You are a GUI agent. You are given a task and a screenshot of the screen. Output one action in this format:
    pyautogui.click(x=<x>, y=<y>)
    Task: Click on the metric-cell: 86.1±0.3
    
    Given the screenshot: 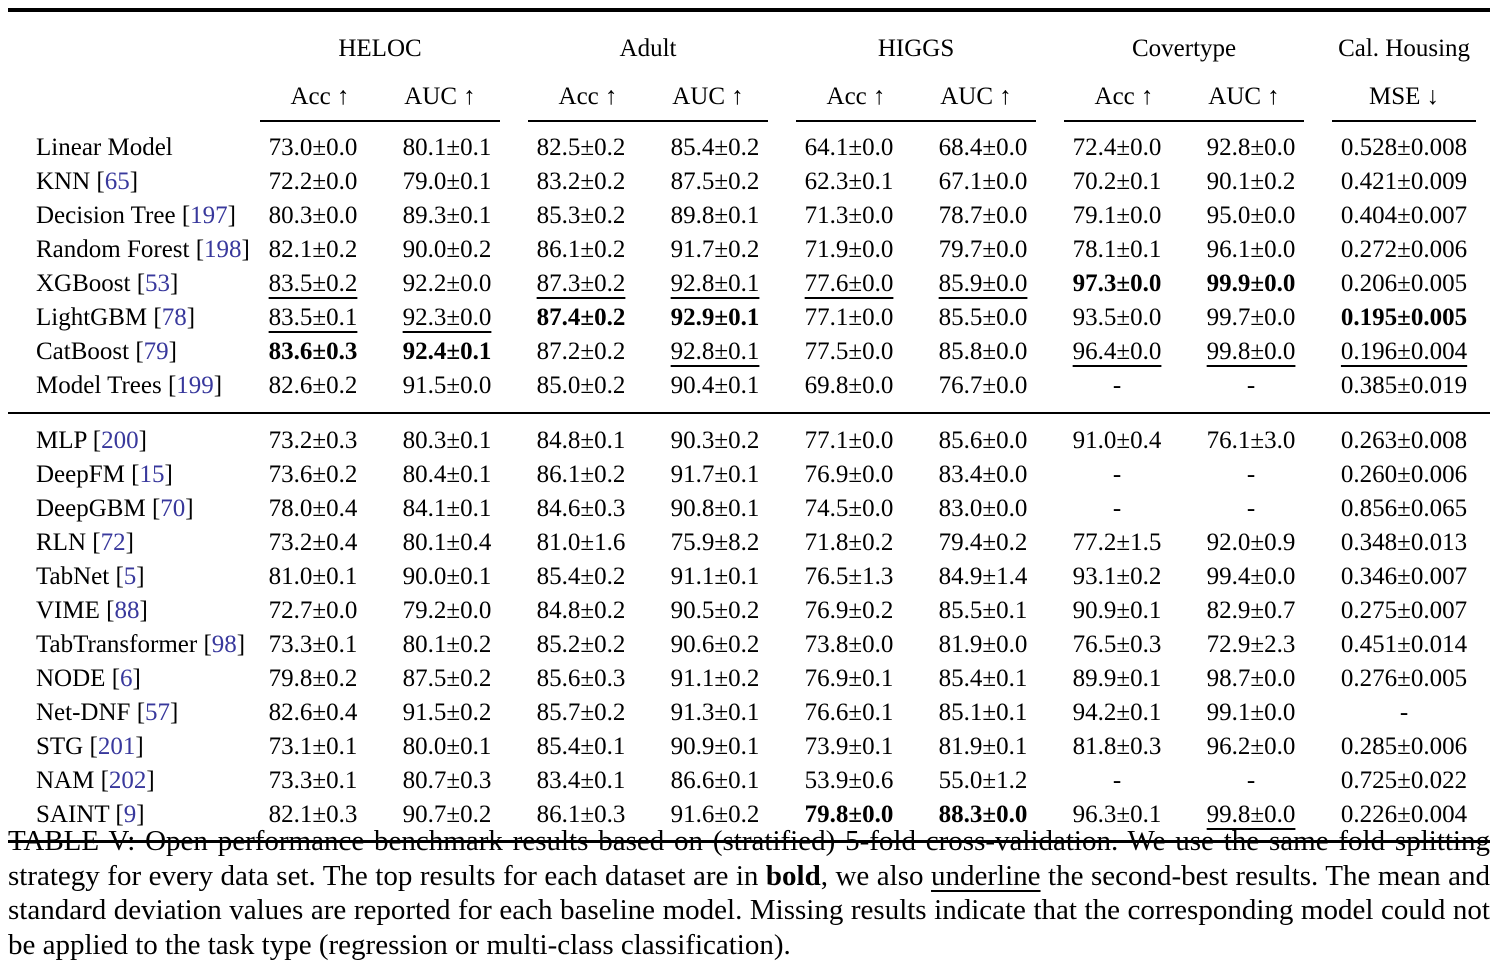 What is the action you would take?
    pyautogui.click(x=581, y=814)
    